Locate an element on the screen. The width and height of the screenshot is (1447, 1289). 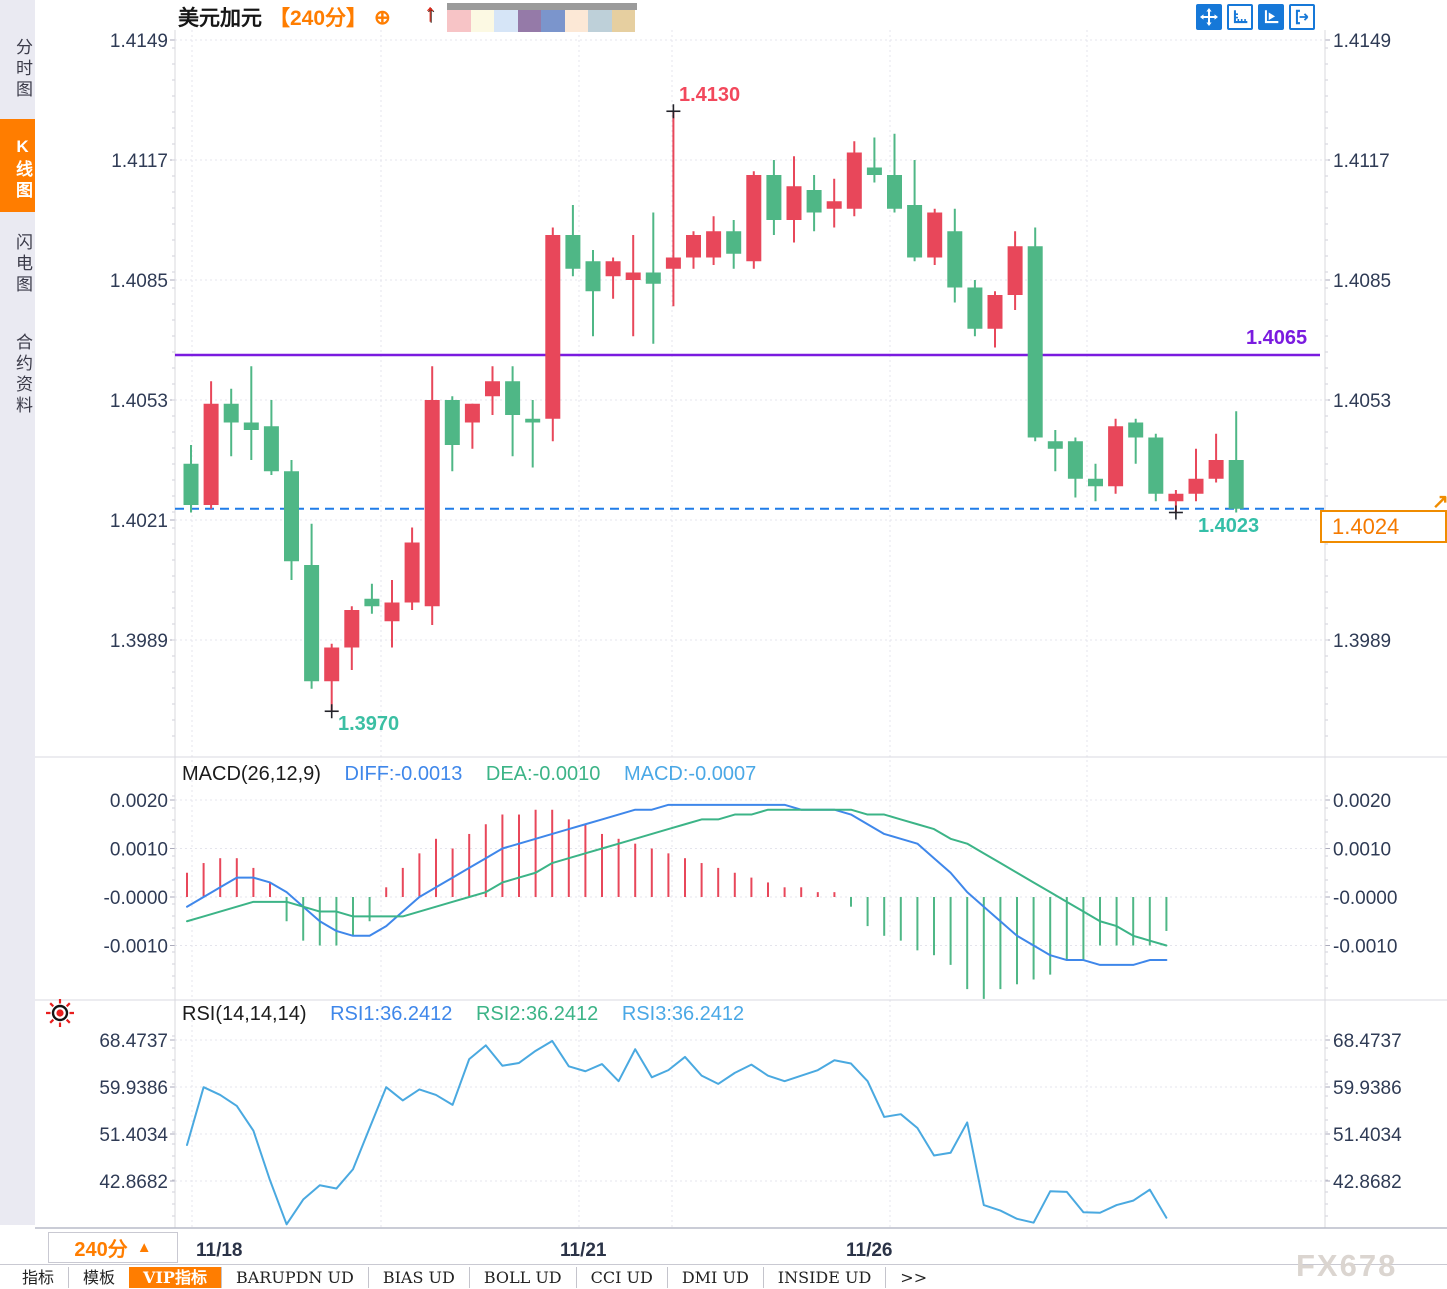
svg-text: 11/21 is located at coordinates (583, 1250).